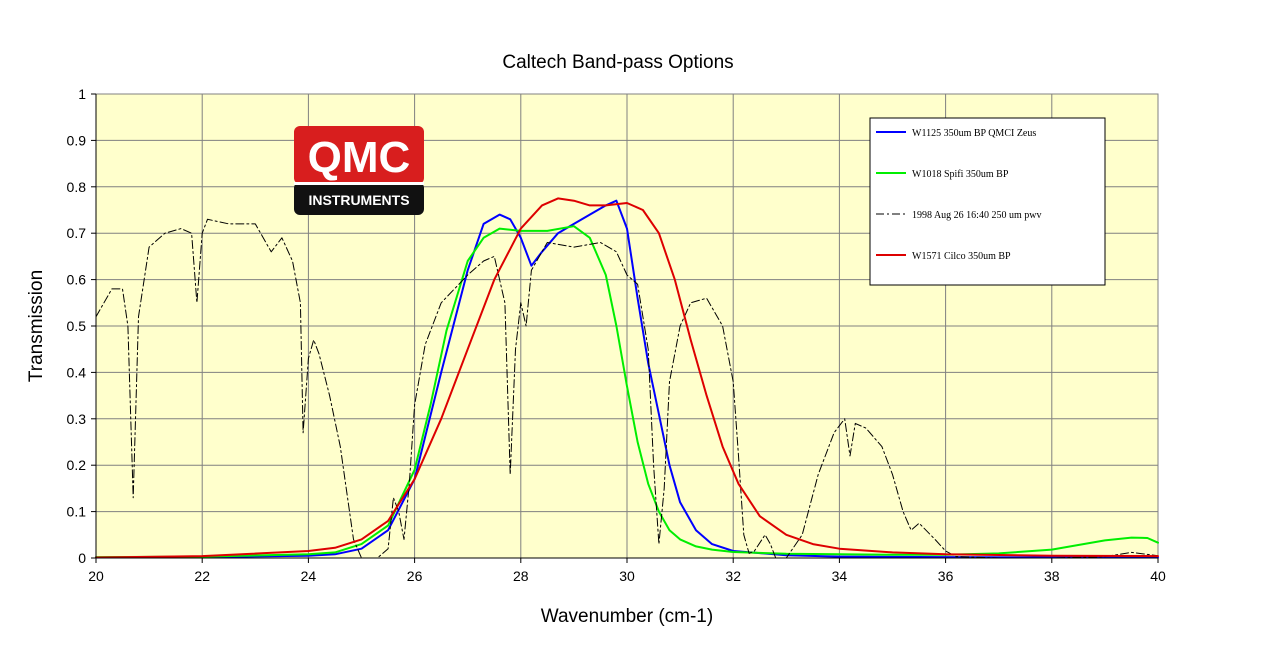 This screenshot has height=650, width=1276. I want to click on legend-box, so click(987, 201).